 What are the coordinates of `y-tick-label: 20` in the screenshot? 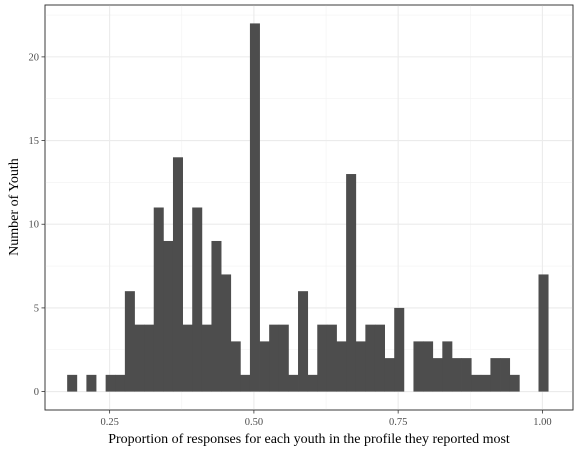 It's located at (34, 57).